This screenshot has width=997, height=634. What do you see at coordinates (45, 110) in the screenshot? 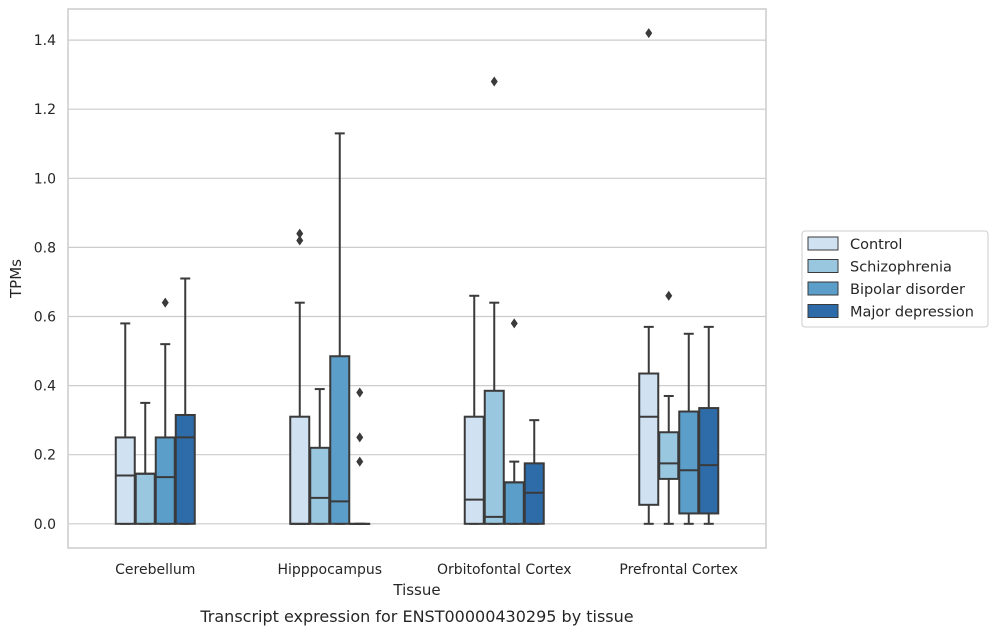
I see `y-tick-label: 1.2` at bounding box center [45, 110].